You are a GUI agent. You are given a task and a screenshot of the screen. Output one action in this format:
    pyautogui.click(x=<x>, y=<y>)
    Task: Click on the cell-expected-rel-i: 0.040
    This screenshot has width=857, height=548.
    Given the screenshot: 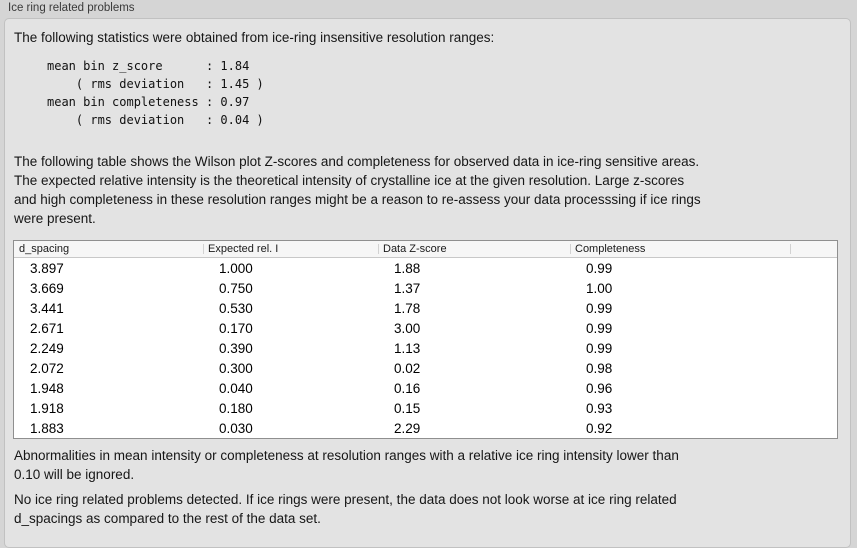 What is the action you would take?
    pyautogui.click(x=236, y=388)
    